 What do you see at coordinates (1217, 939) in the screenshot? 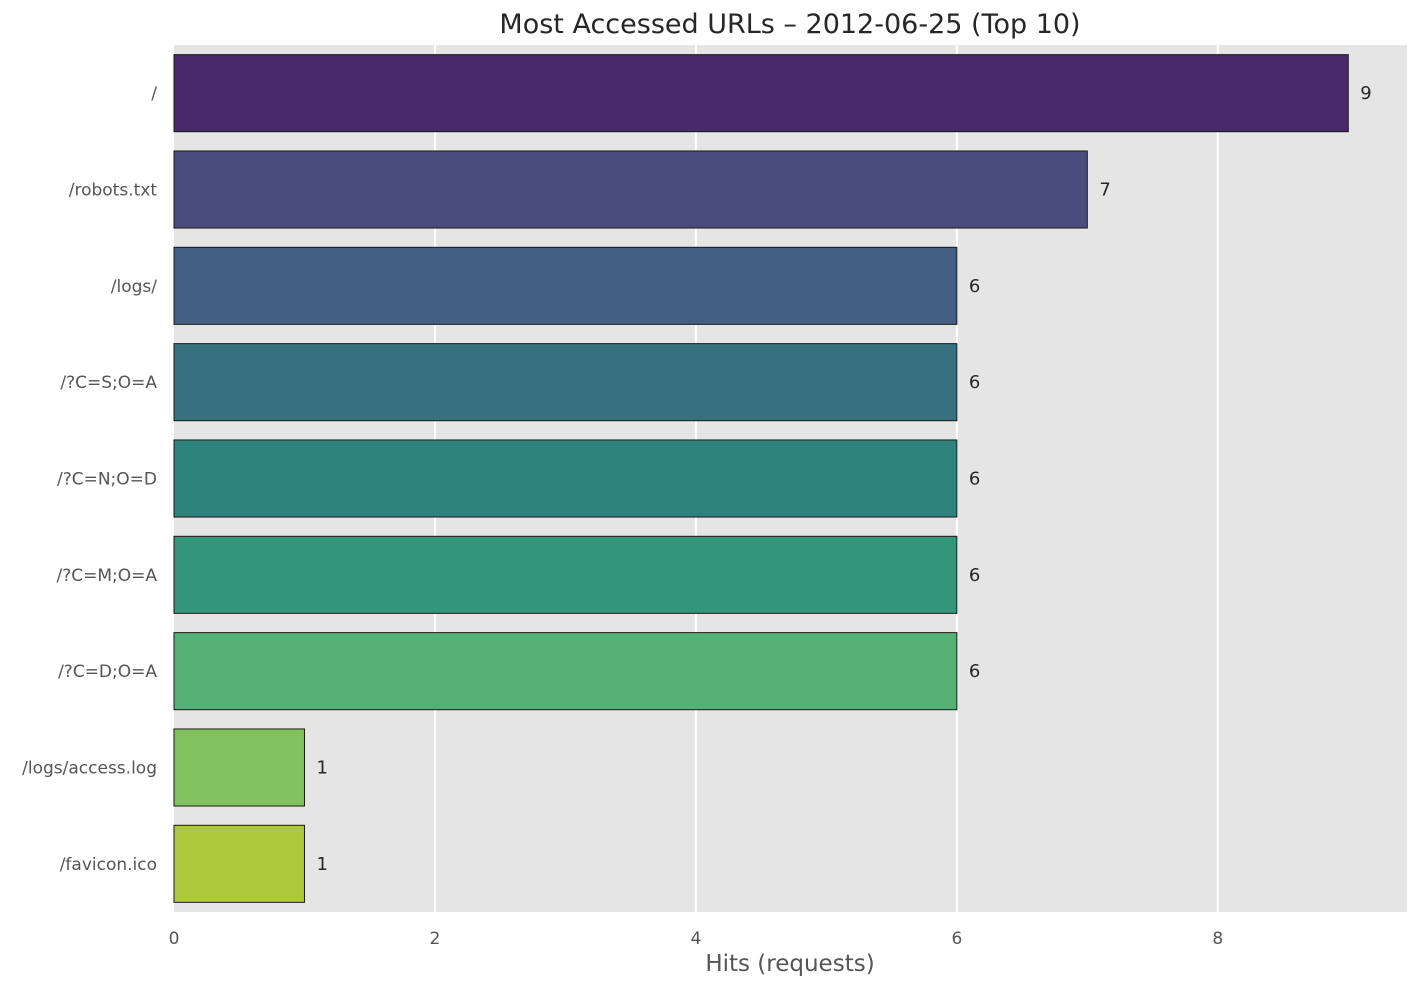
I see `x-tick-label: 8` at bounding box center [1217, 939].